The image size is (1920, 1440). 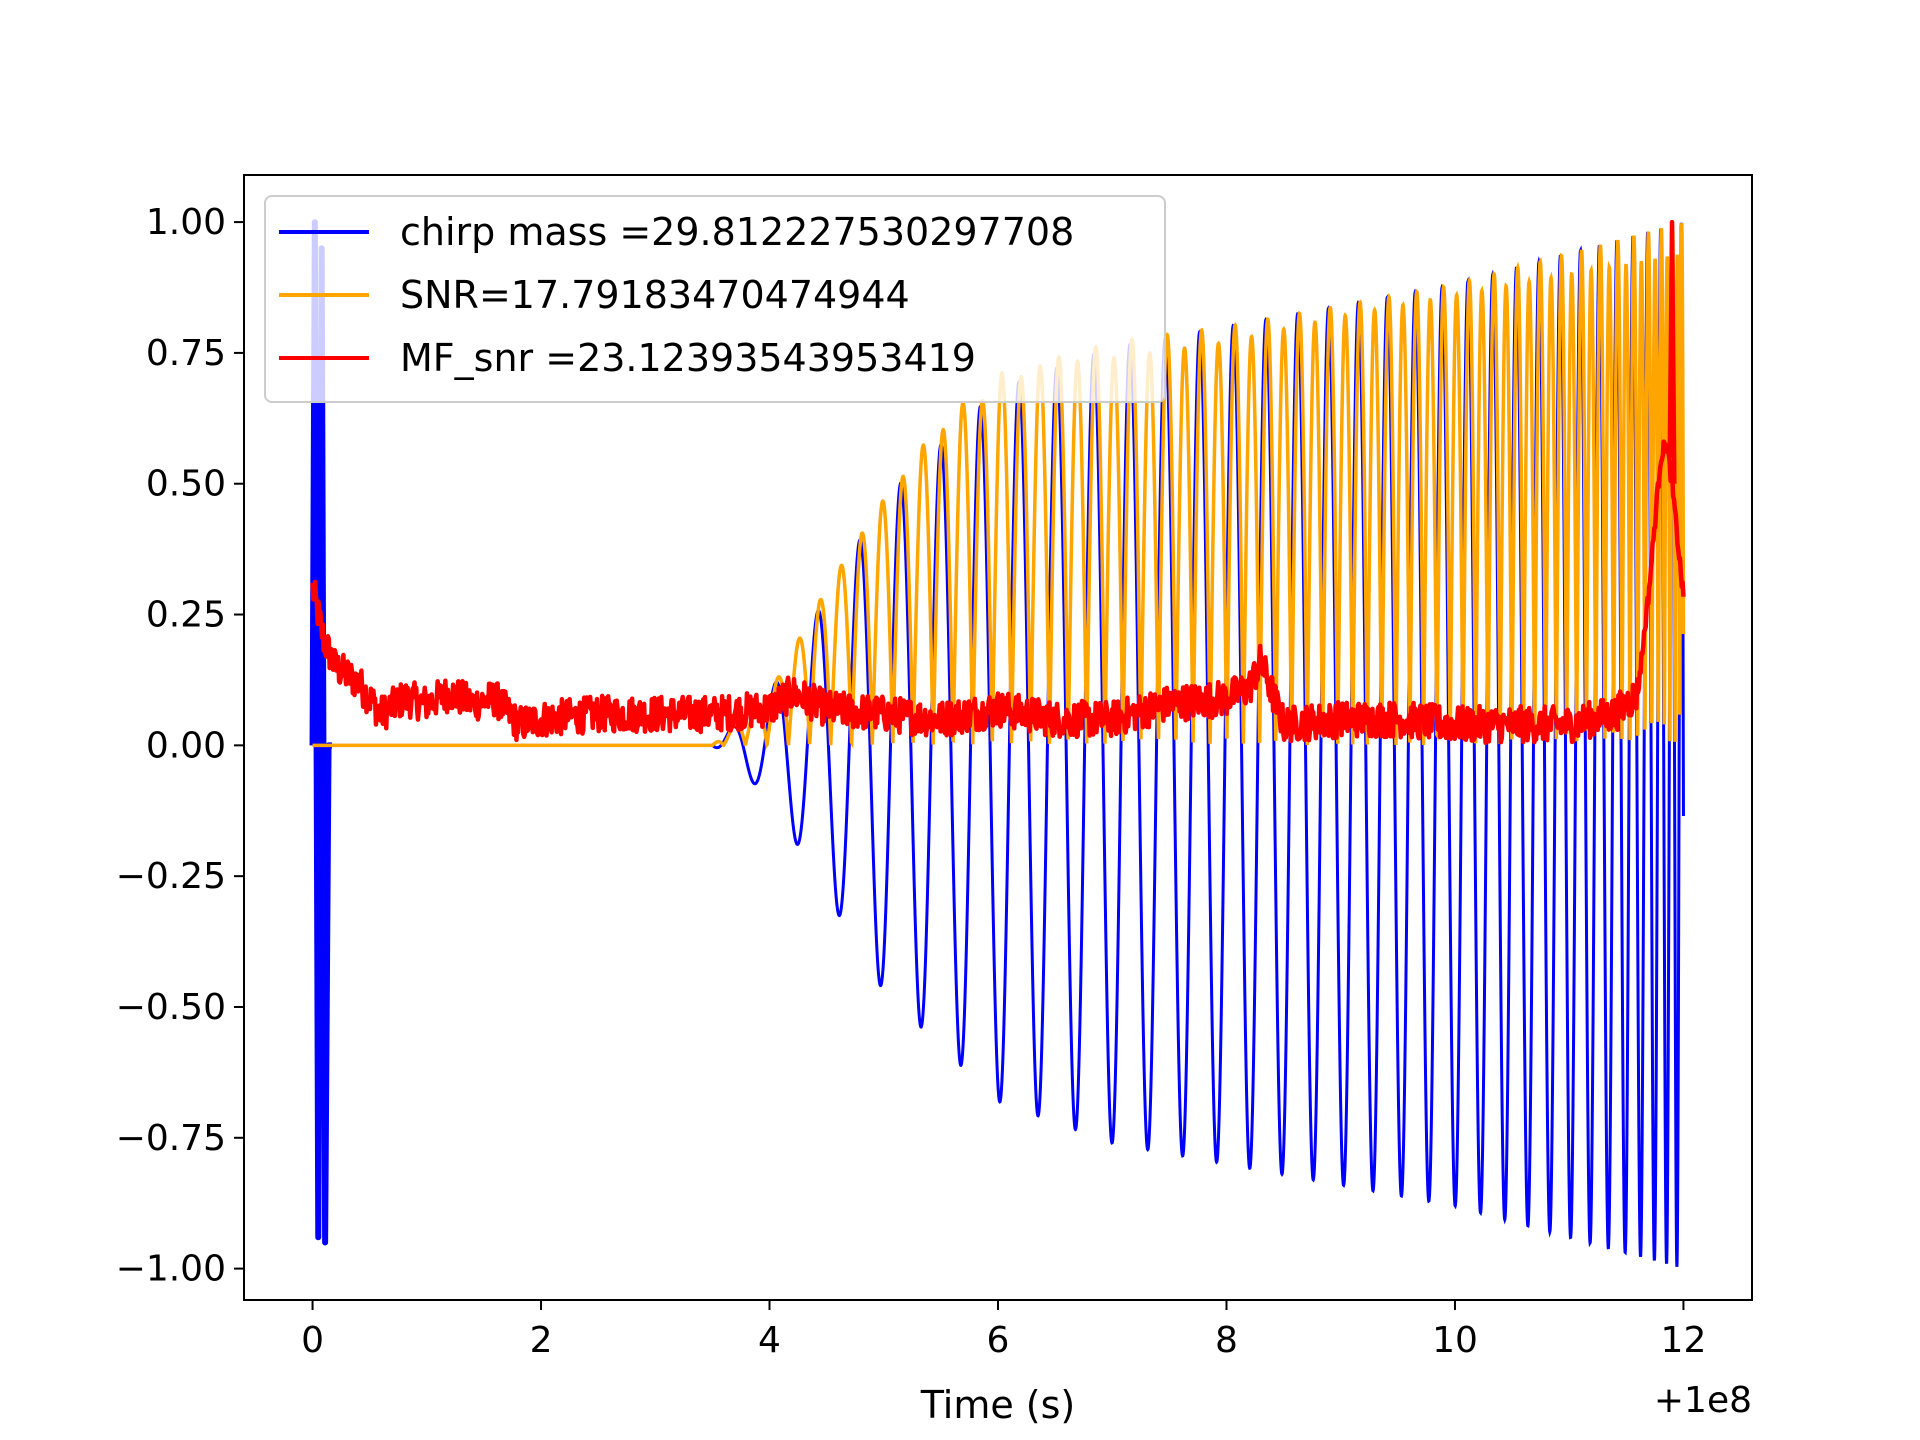 I want to click on x-tick-label: 8, so click(x=1226, y=1340).